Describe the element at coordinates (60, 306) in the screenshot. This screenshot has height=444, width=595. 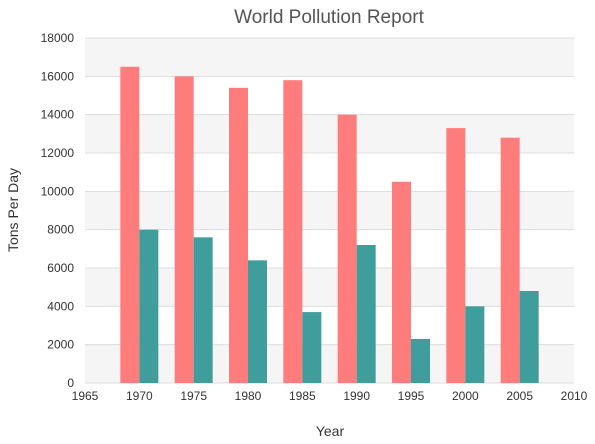
I see `y-tick-label: 4000` at that location.